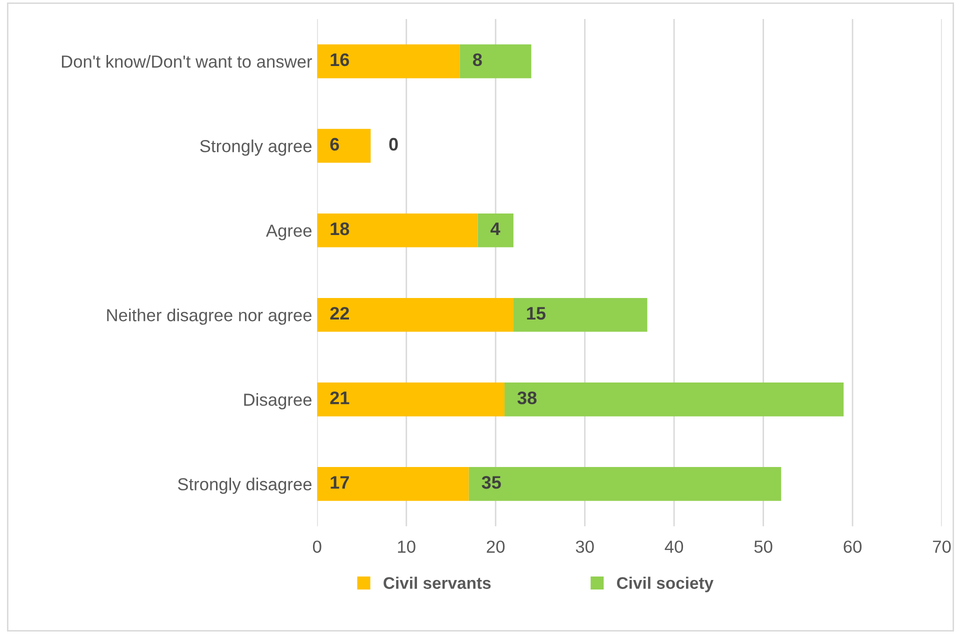  I want to click on data-label: 22, so click(339, 313).